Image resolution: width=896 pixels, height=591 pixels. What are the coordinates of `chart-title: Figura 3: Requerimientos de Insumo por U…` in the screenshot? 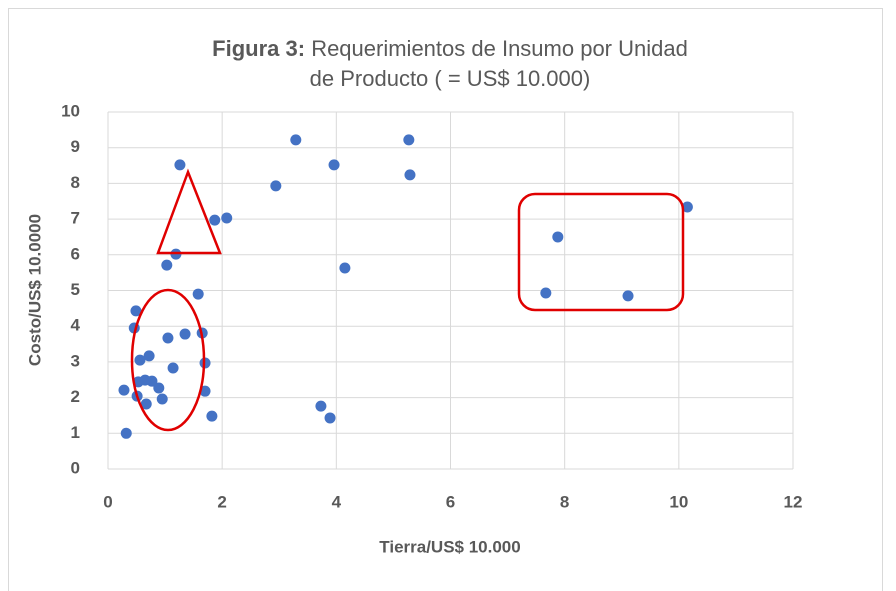 It's located at (450, 64).